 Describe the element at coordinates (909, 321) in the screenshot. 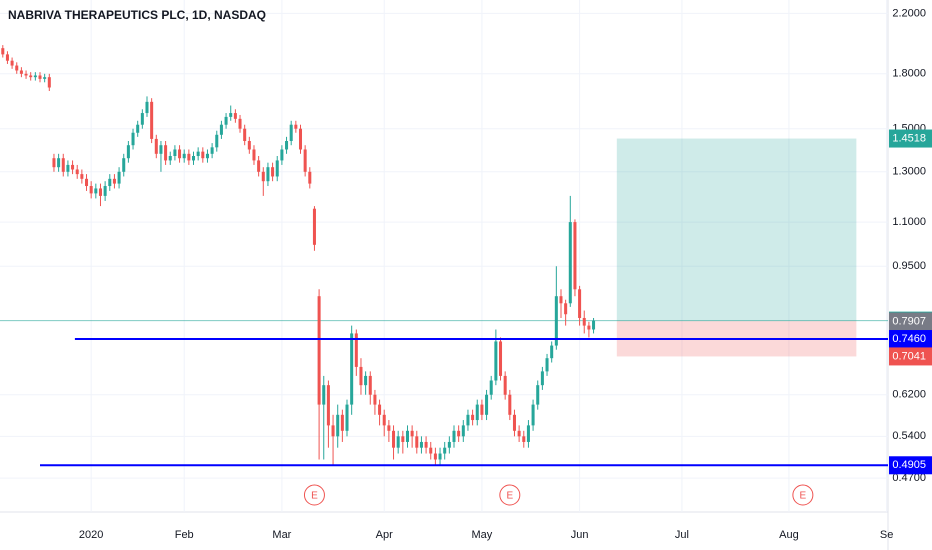

I see `last-price-label: 0.7907` at that location.